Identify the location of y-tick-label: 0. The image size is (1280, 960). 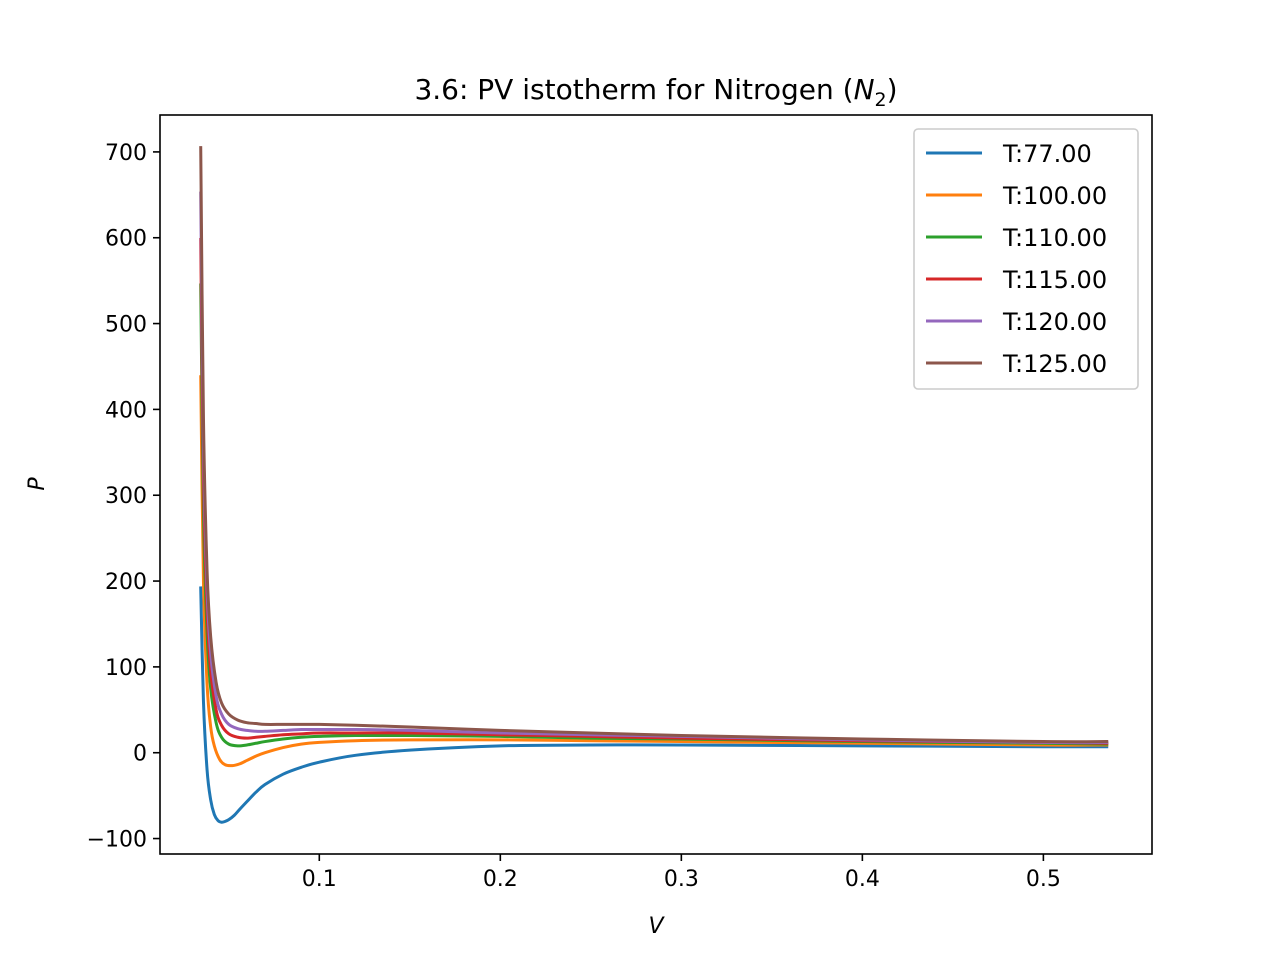
(140, 754).